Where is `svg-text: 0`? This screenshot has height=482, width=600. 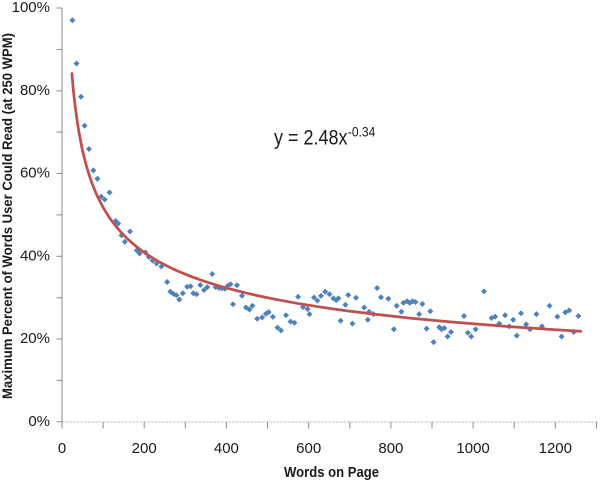 svg-text: 0 is located at coordinates (62, 448).